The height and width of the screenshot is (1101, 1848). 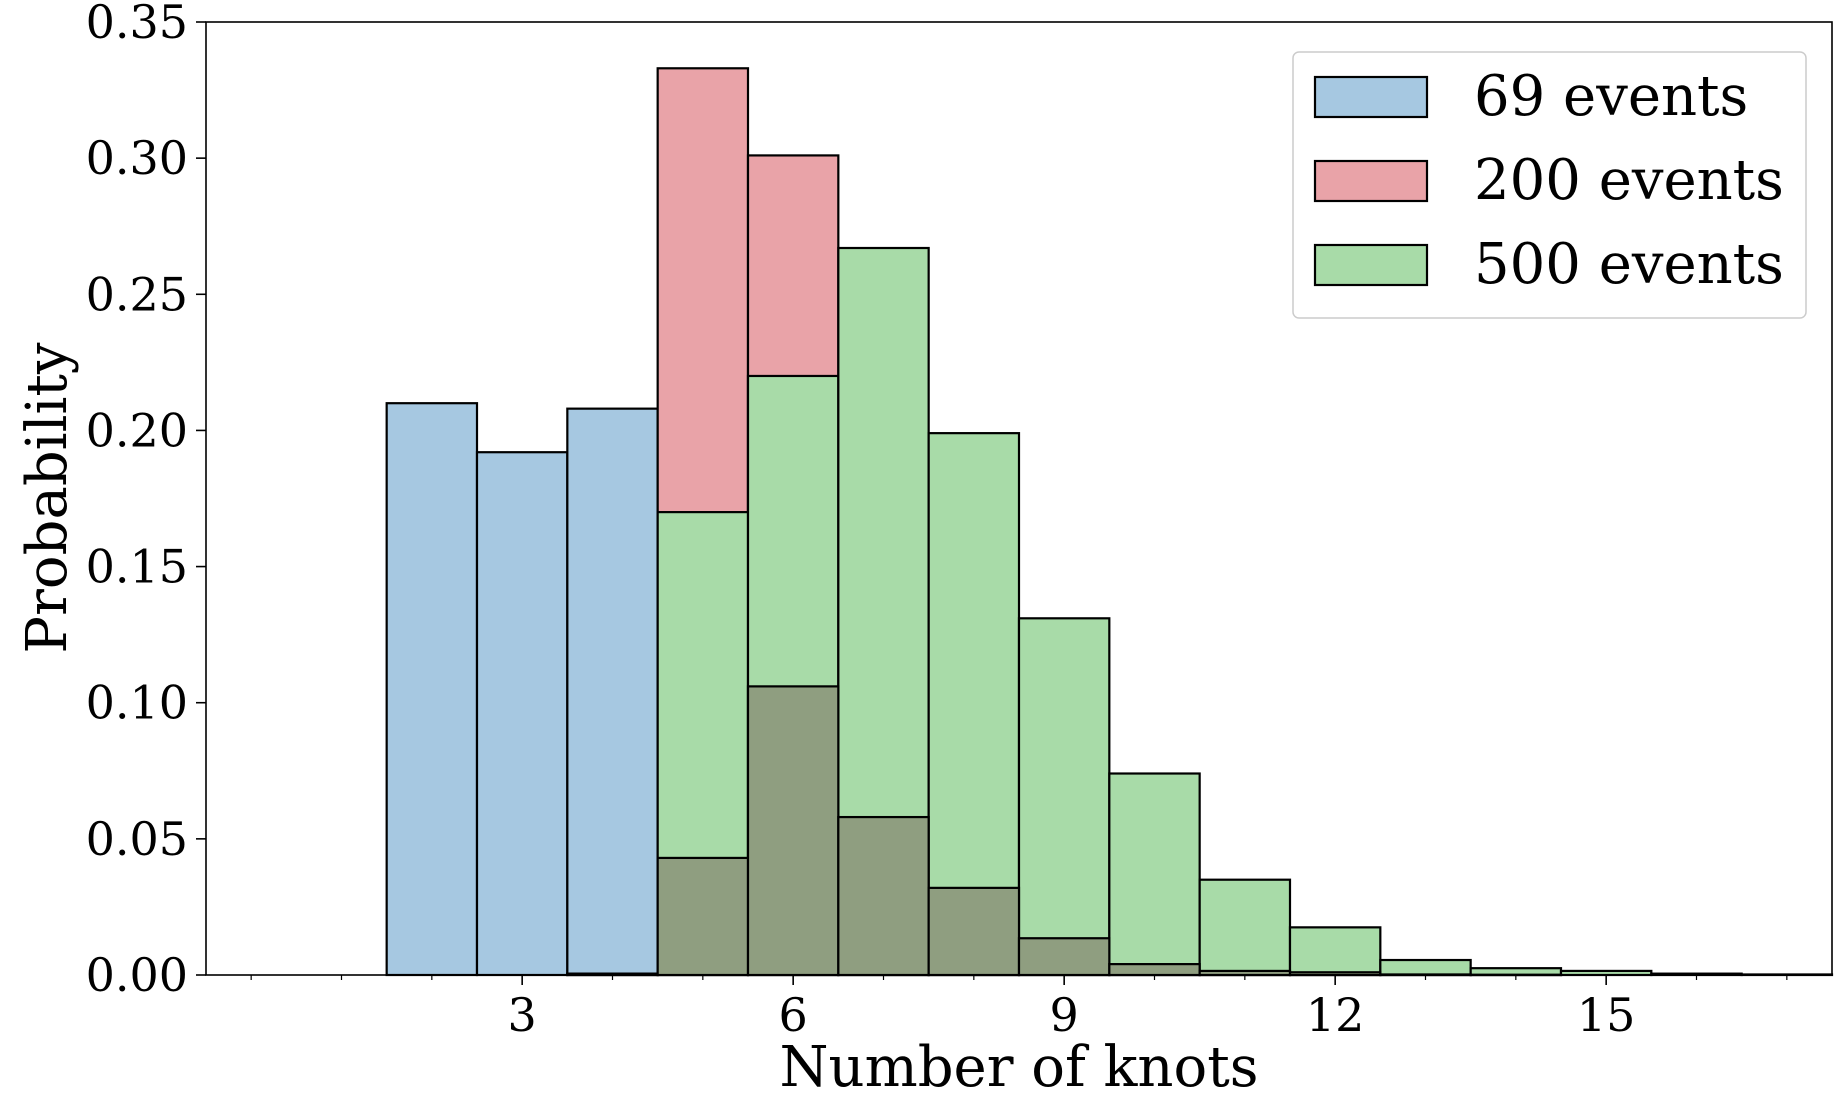 What do you see at coordinates (522, 1015) in the screenshot?
I see `x-tick-label: 3` at bounding box center [522, 1015].